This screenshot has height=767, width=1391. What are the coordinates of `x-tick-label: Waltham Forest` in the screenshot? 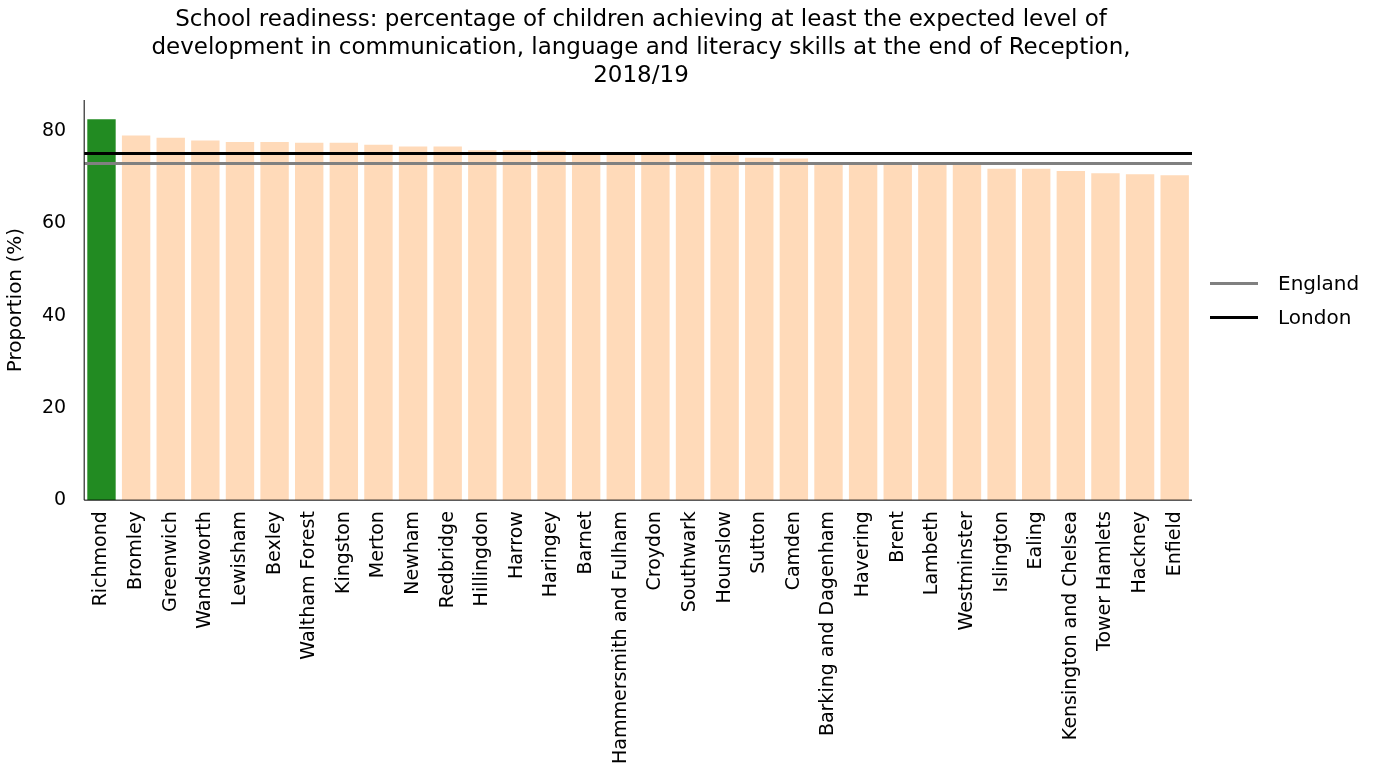 It's located at (307, 585).